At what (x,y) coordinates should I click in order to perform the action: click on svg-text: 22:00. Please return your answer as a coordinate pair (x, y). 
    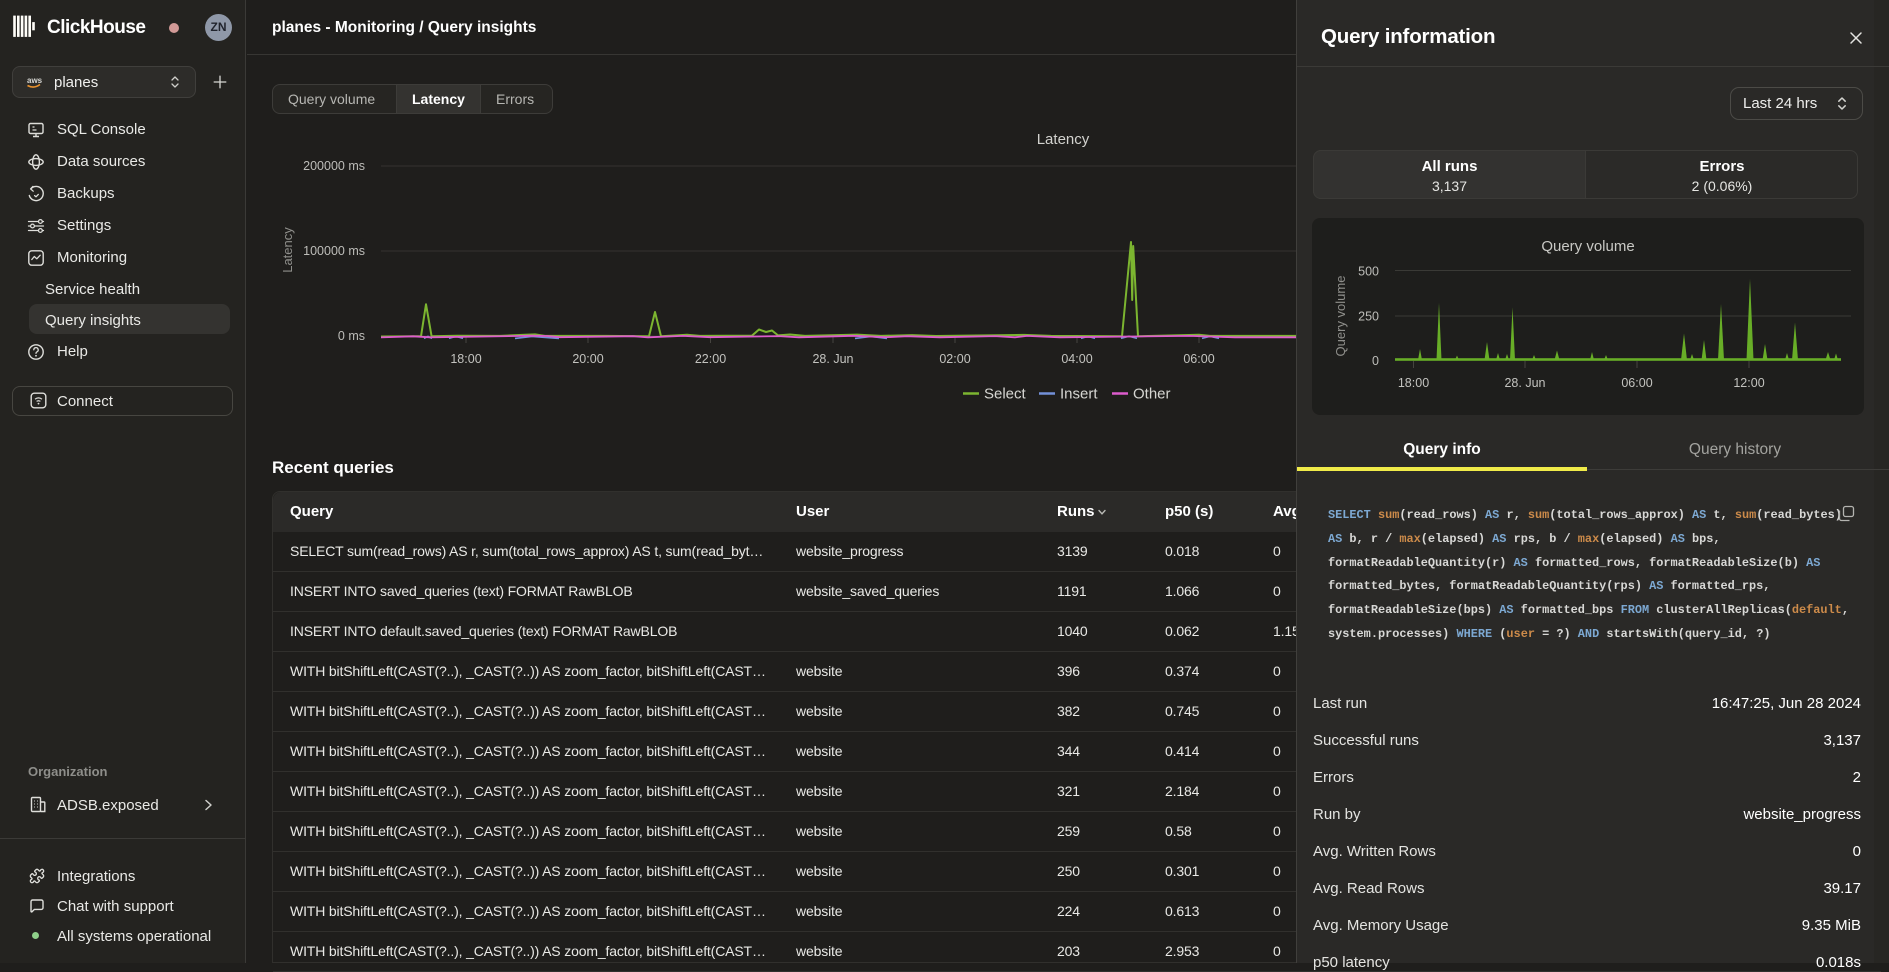
    Looking at the image, I should click on (710, 359).